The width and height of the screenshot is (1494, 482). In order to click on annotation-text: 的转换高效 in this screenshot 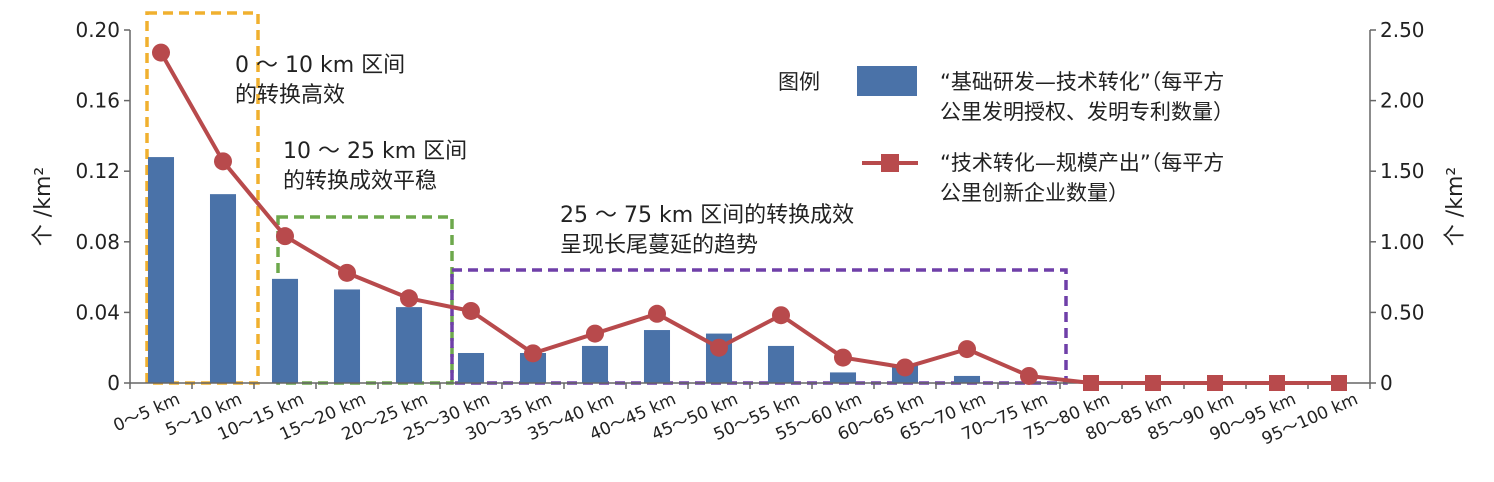, I will do `click(290, 95)`.